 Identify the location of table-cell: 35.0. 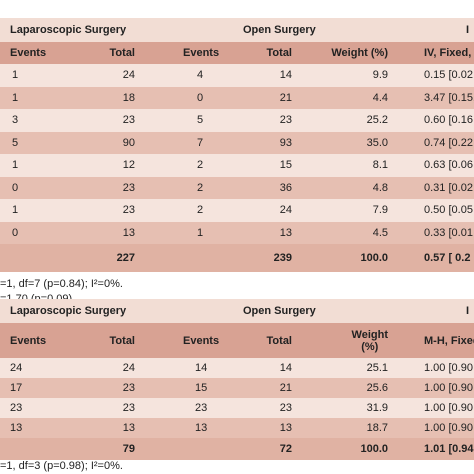
(377, 142).